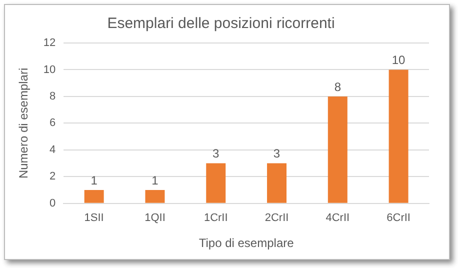 The image size is (458, 268). I want to click on x-tick-label: 1SII, so click(94, 218).